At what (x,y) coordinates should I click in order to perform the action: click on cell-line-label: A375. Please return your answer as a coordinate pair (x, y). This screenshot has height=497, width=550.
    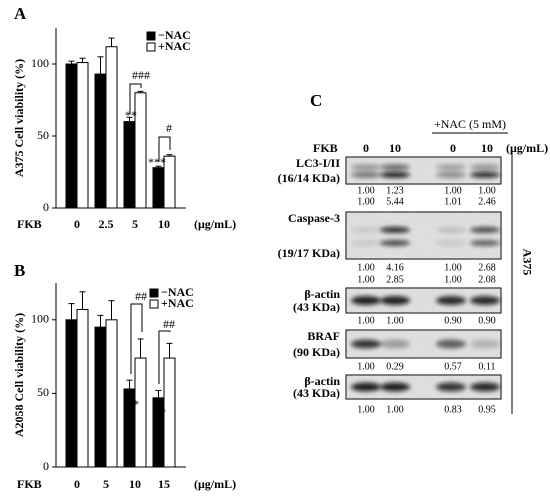
    Looking at the image, I should click on (527, 262).